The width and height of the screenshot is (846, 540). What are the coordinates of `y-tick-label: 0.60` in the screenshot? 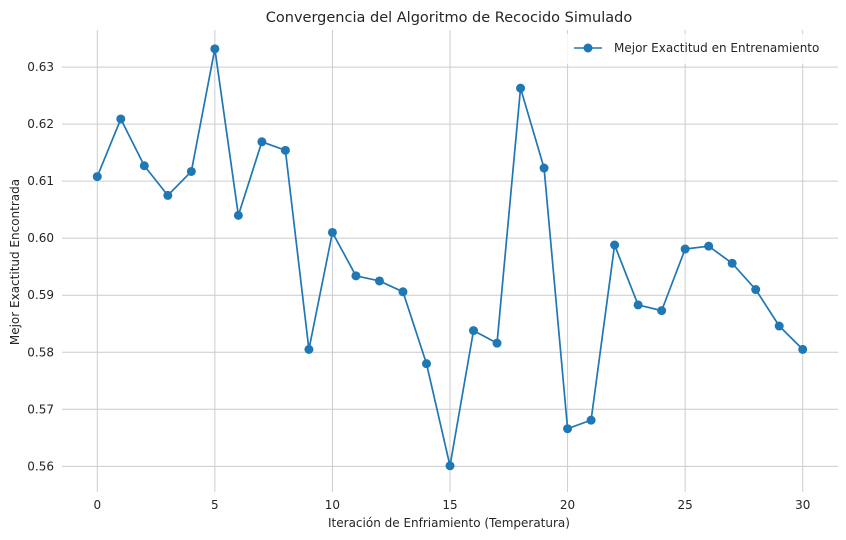 It's located at (40, 238).